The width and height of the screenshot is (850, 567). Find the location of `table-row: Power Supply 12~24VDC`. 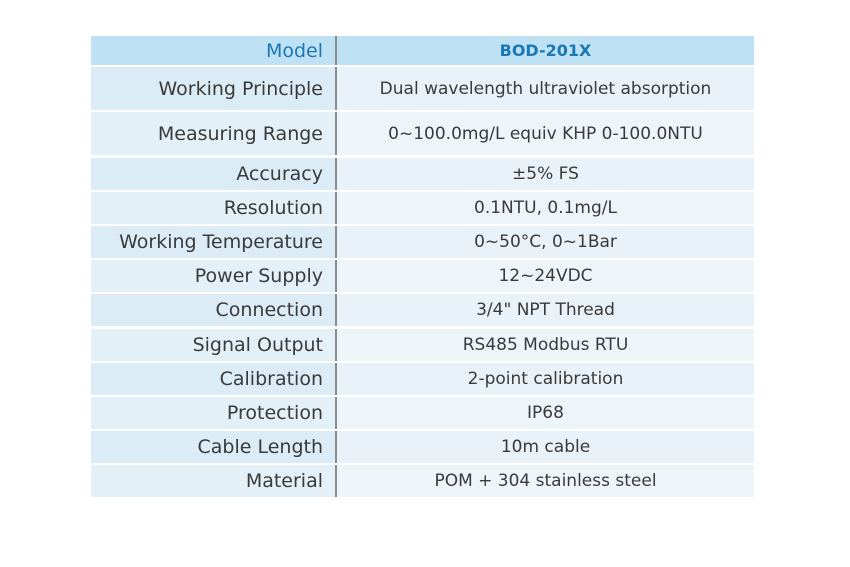

table-row: Power Supply 12~24VDC is located at coordinates (422, 276).